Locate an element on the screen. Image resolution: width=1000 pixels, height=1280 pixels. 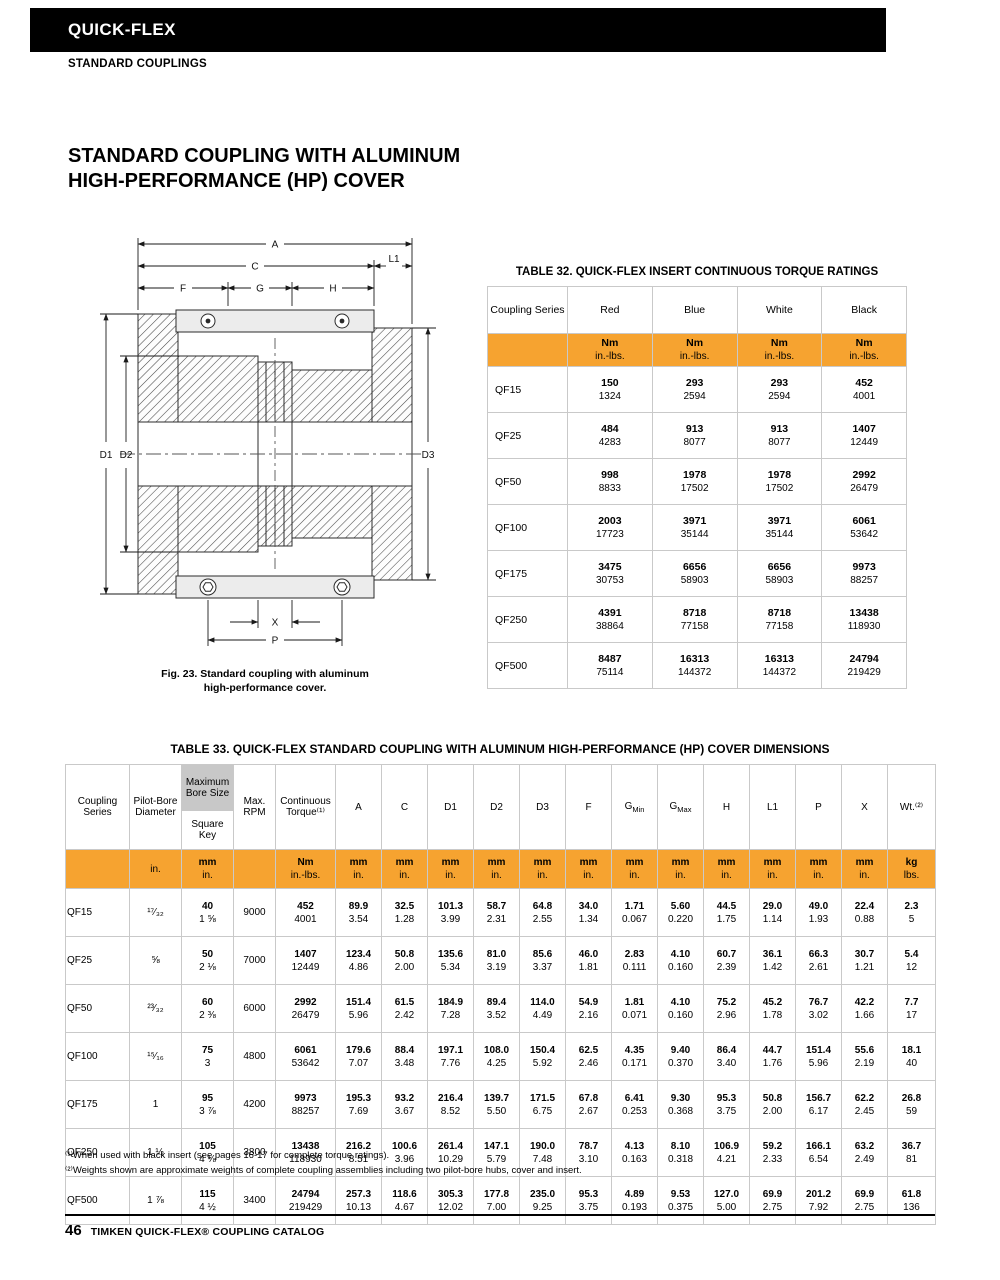
value-metric: 60.7 is located at coordinates (726, 954).